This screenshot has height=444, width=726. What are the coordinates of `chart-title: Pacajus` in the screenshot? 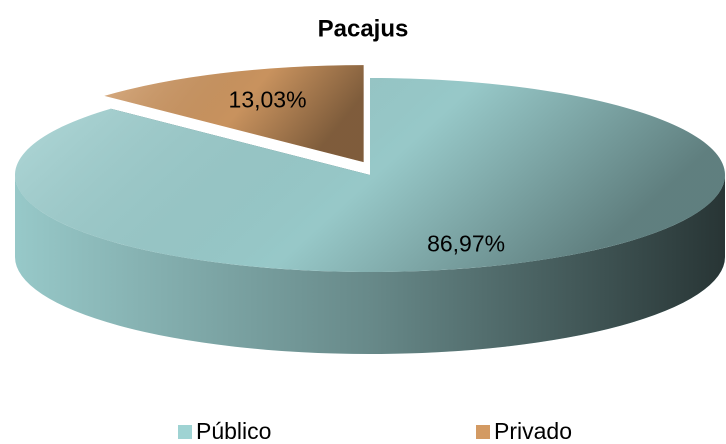 It's located at (363, 28).